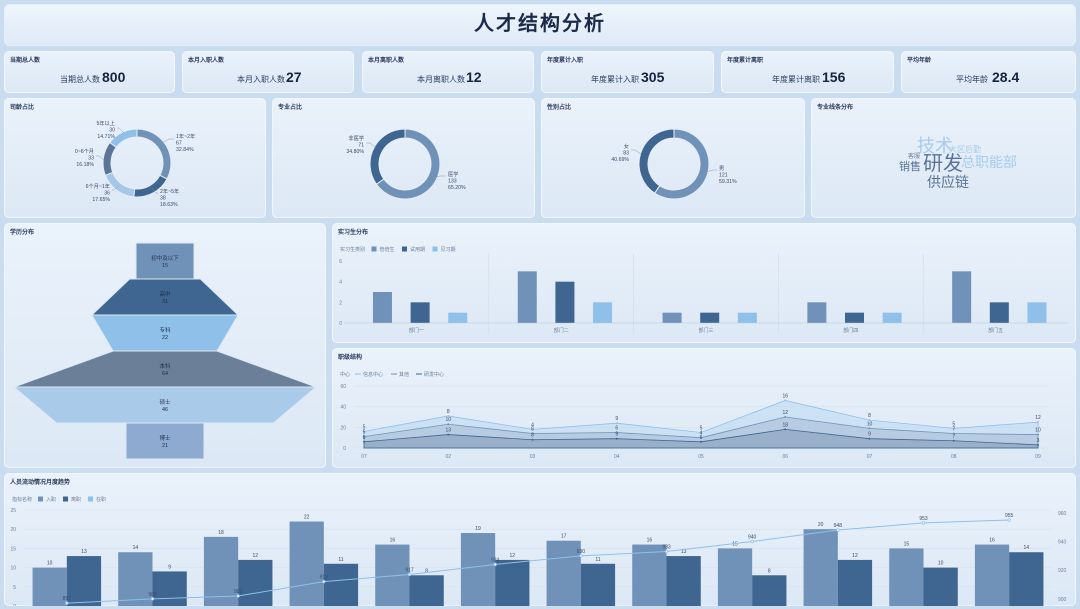  I want to click on x-tick-label: 部门二, so click(561, 330).